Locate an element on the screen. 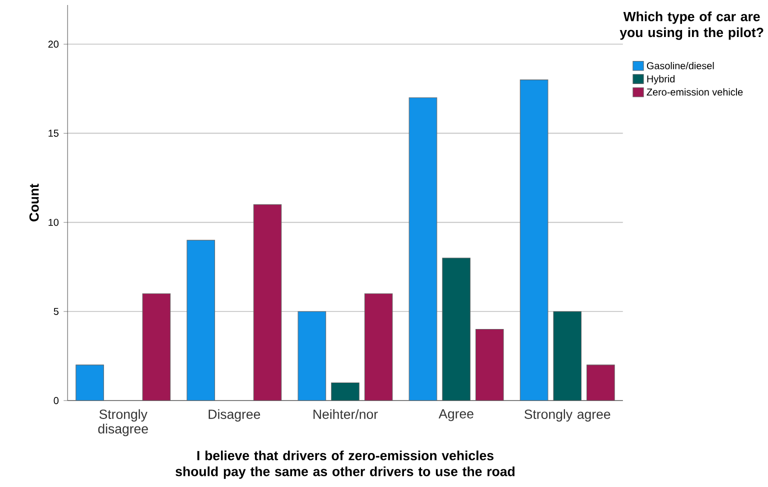 This screenshot has width=768, height=487. y-tick-label: 20 is located at coordinates (53, 44).